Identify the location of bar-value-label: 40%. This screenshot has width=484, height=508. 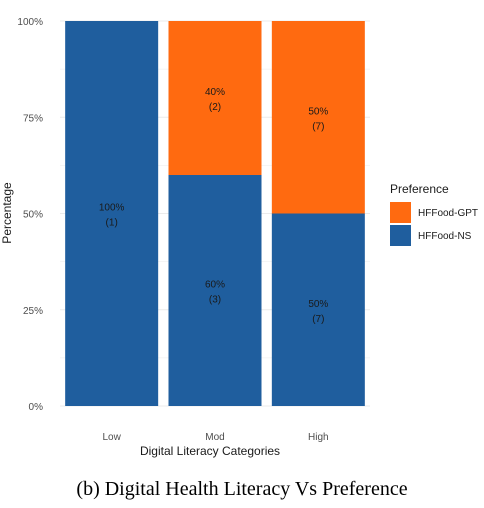
(215, 92).